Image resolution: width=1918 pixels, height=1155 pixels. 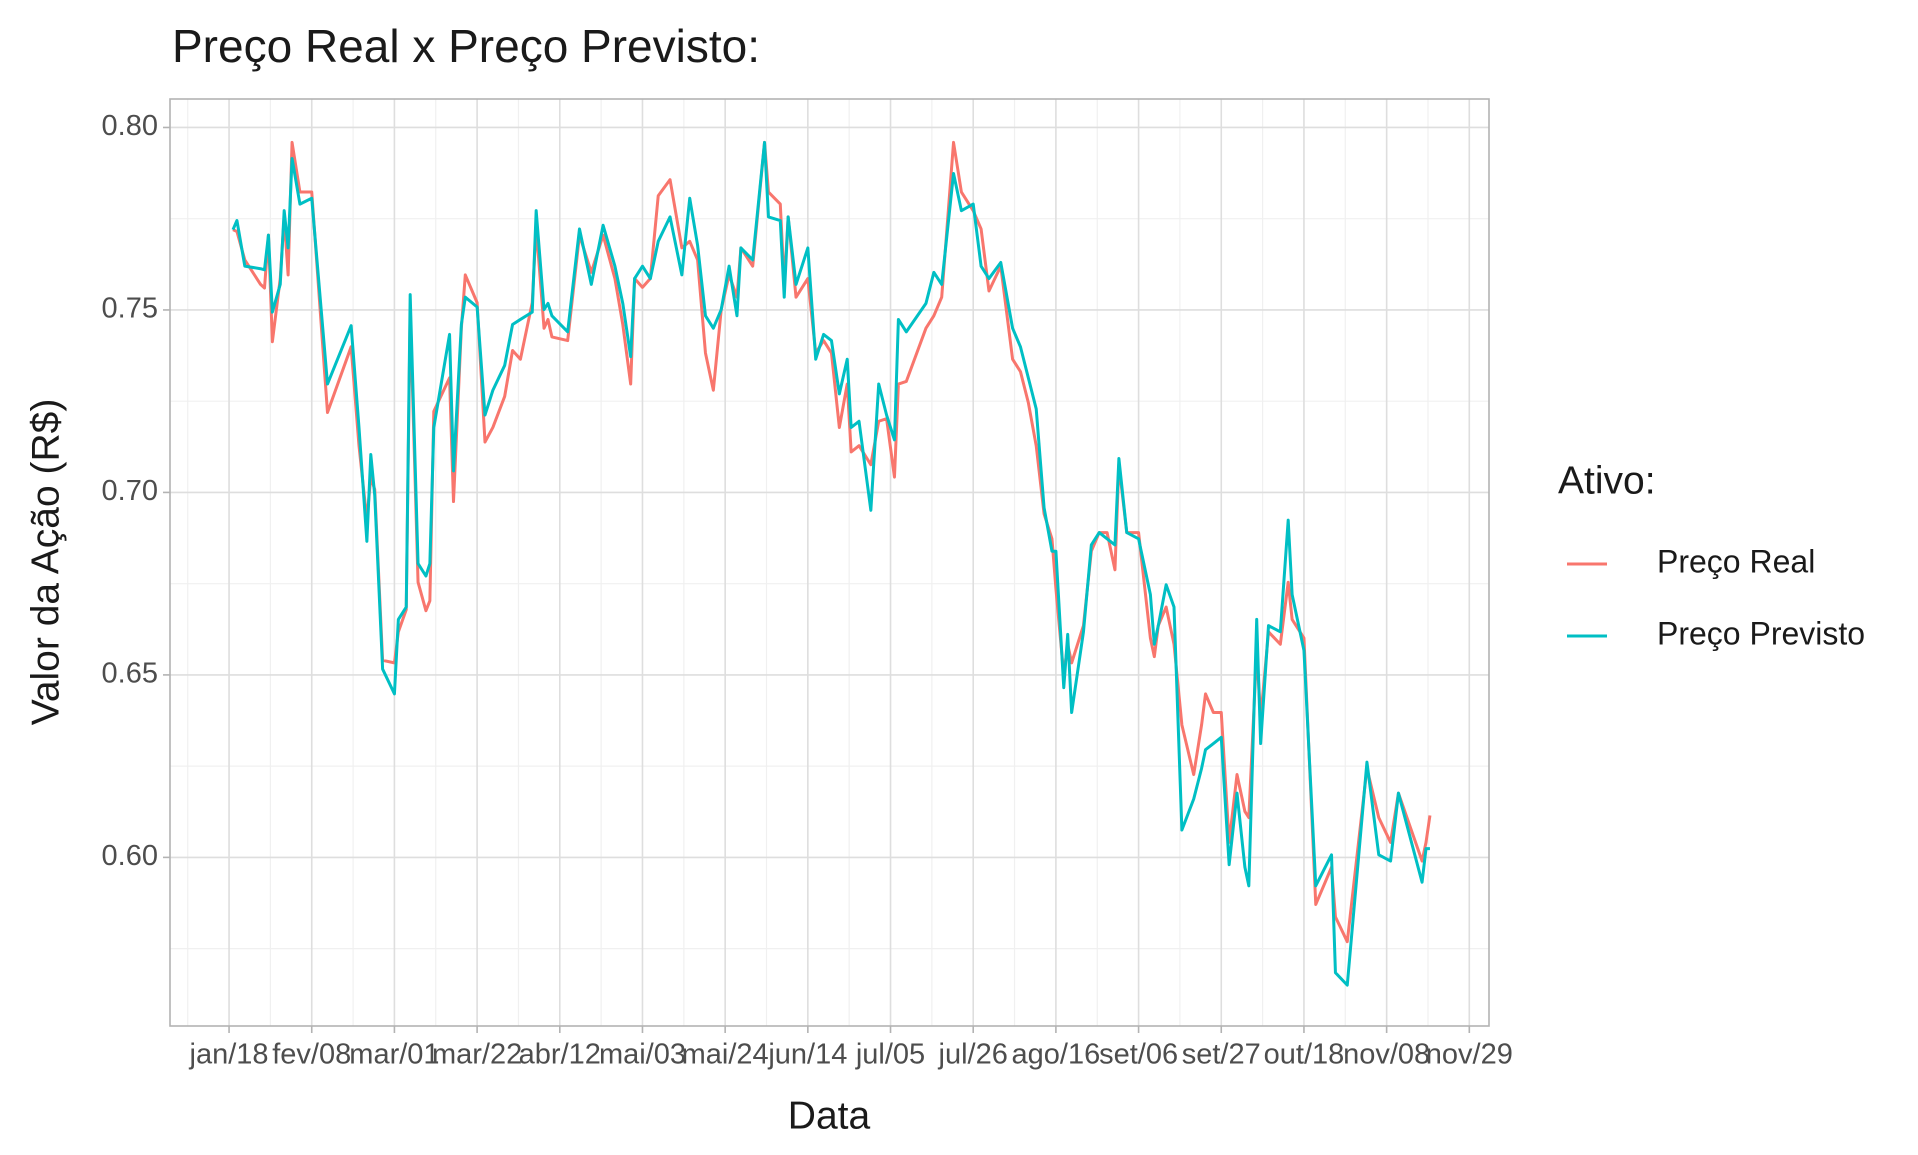 What do you see at coordinates (973, 1055) in the screenshot?
I see `x-tick-label: jul/26` at bounding box center [973, 1055].